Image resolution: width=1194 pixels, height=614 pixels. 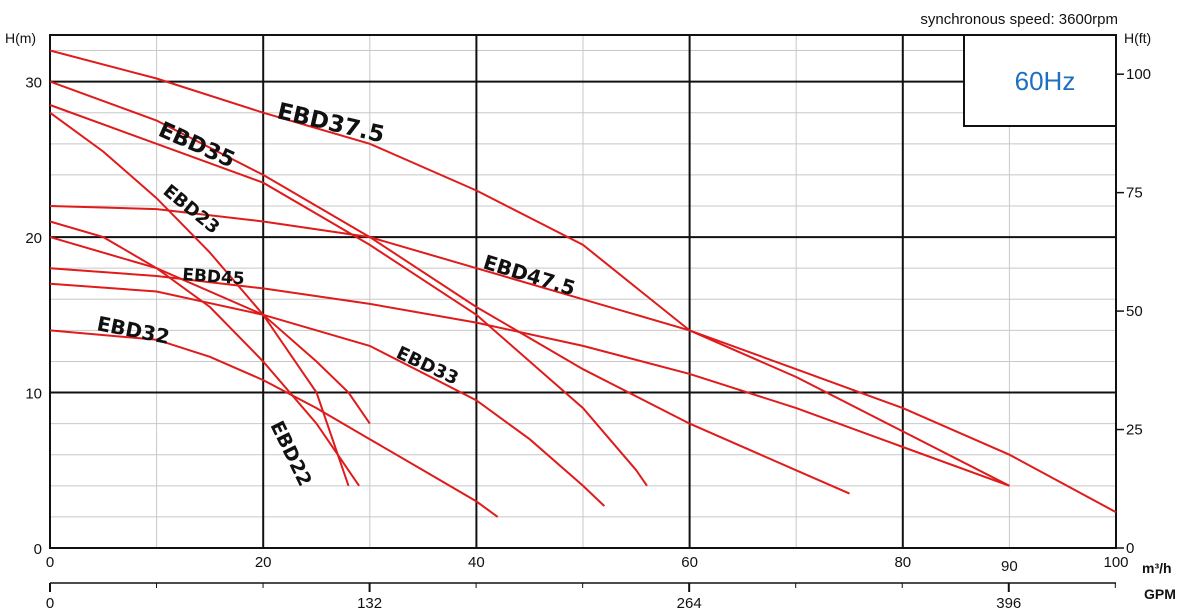 What do you see at coordinates (587, 564) in the screenshot?
I see `x-m3h-ticks: 0 20 40 60 80 90 100` at bounding box center [587, 564].